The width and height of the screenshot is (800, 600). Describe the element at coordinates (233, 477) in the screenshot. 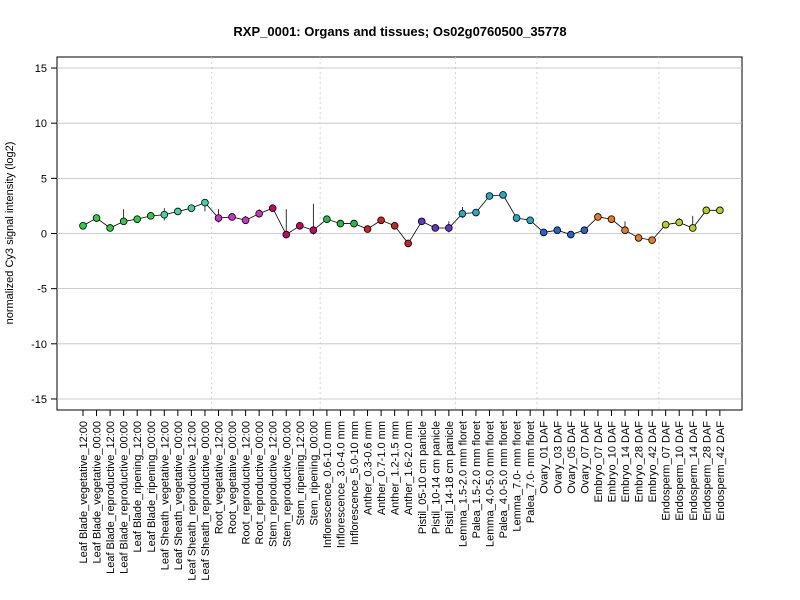

I see `x-tick-label: Root_vegetative_00:00` at that location.